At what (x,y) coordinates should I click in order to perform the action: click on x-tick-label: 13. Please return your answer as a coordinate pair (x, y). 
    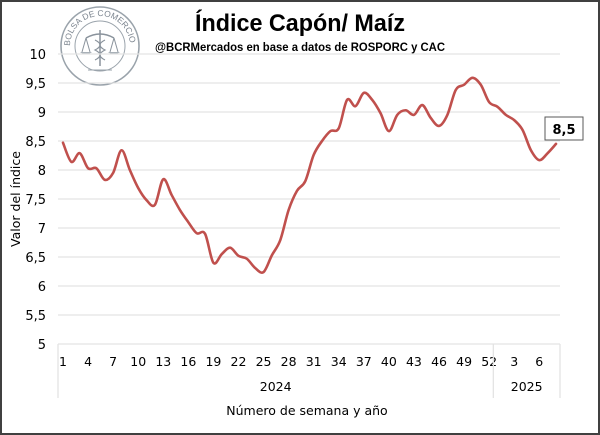
    Looking at the image, I should click on (163, 361).